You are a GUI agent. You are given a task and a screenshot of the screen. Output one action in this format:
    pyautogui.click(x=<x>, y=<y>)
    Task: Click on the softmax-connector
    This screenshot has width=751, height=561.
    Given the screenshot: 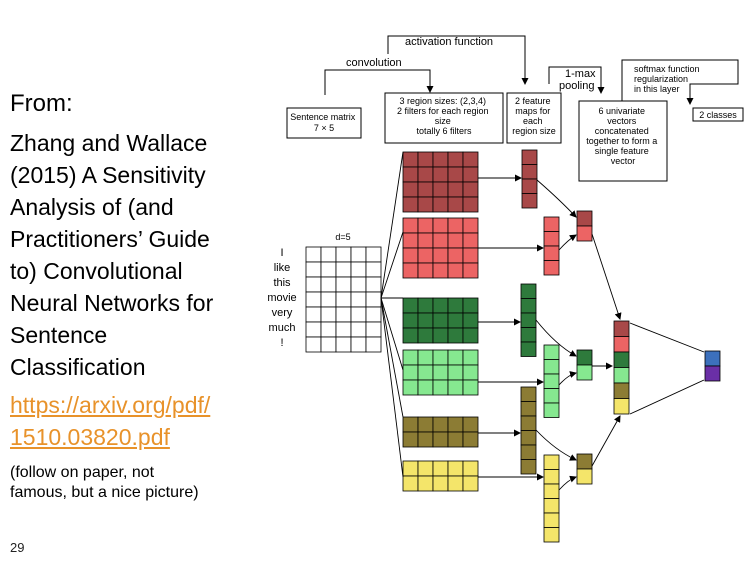 What is the action you would take?
    pyautogui.click(x=680, y=84)
    